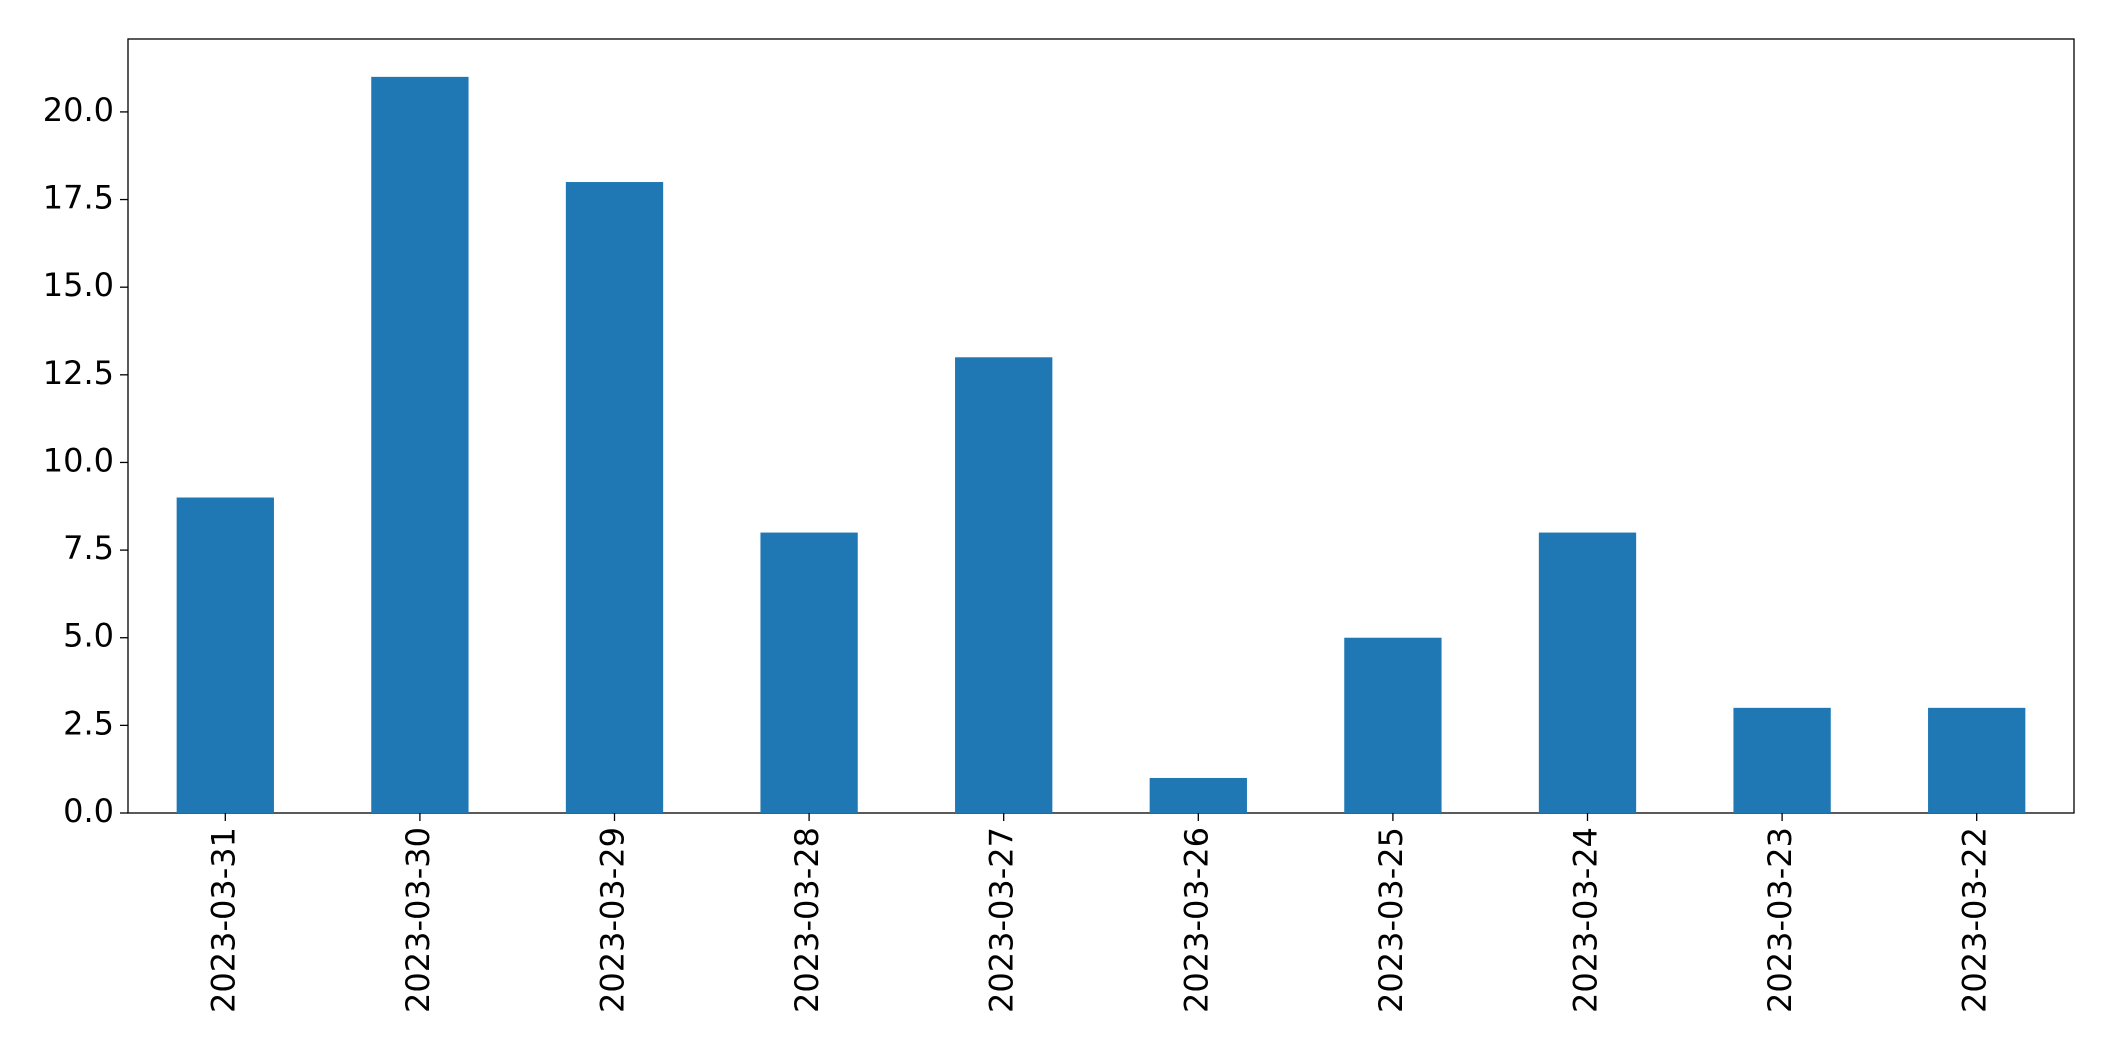 This screenshot has width=2104, height=1061. I want to click on x-tick-label: 2023-03-23, so click(1780, 920).